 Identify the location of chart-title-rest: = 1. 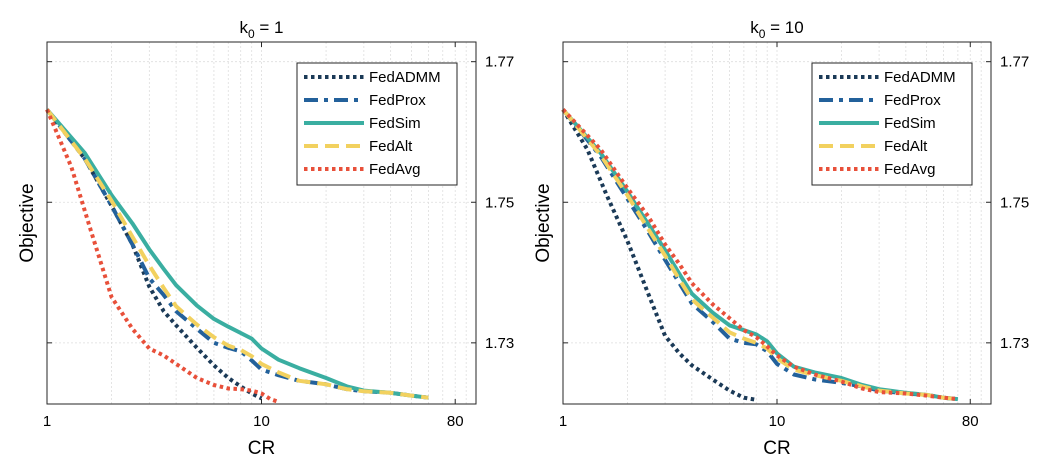
(269, 27).